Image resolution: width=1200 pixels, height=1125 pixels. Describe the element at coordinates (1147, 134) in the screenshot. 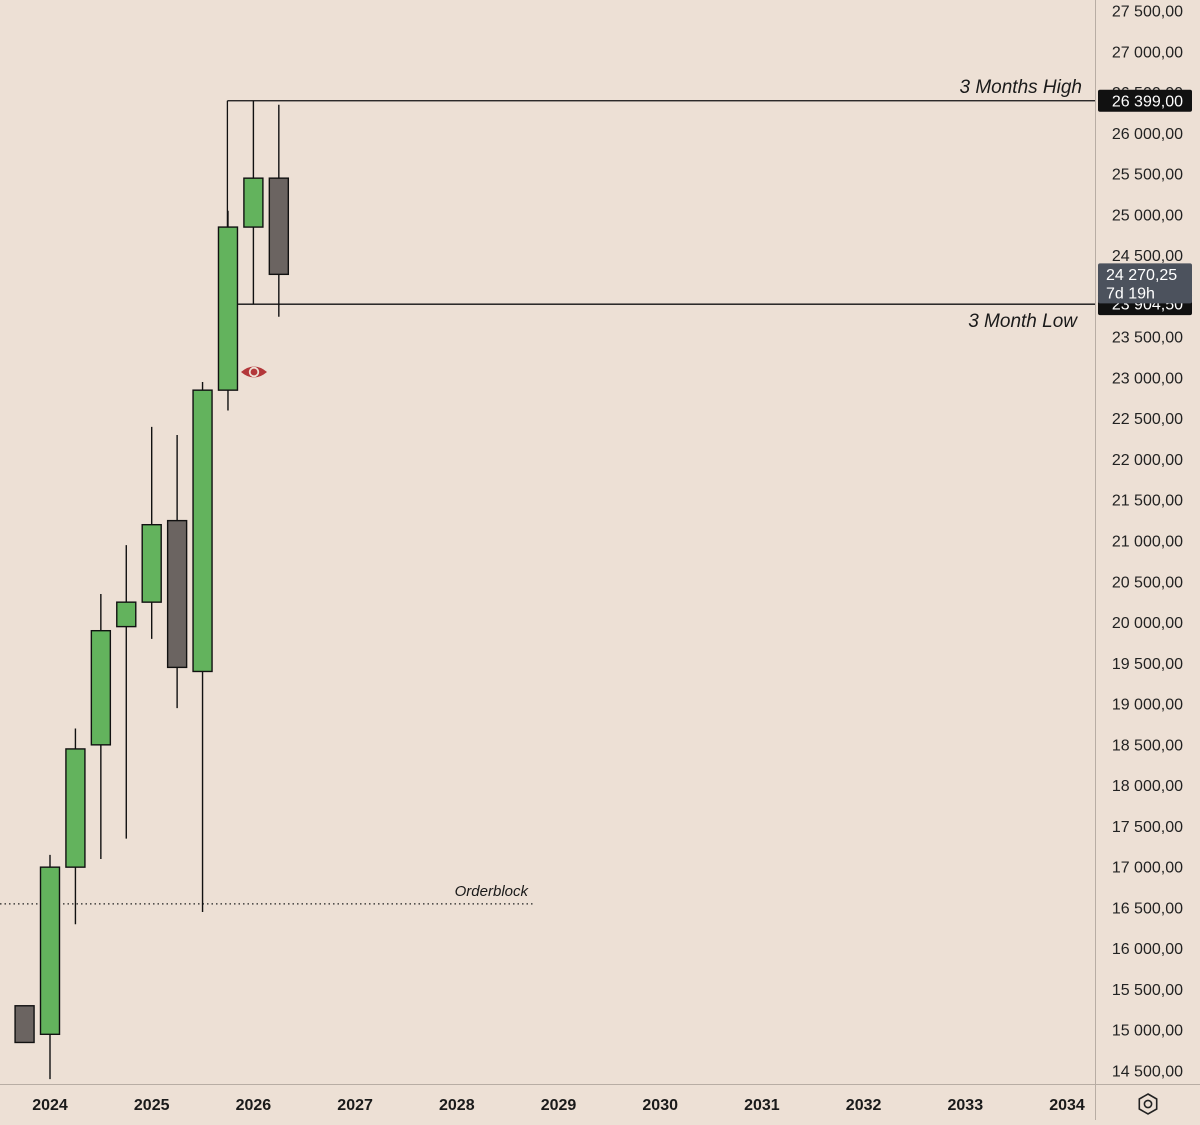

I see `y-tick-label: 26 000,00` at that location.